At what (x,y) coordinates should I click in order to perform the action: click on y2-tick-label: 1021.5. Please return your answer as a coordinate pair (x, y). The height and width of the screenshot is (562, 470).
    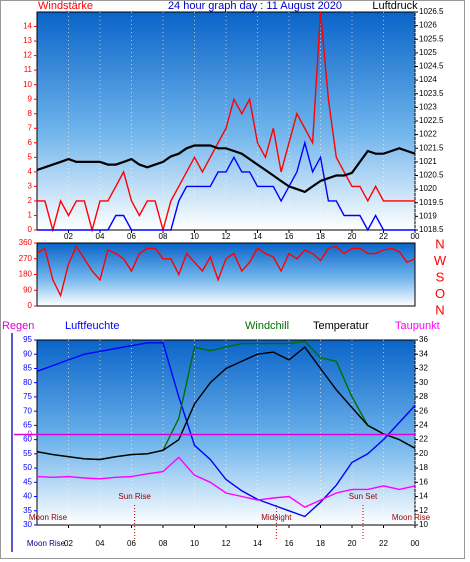
    Looking at the image, I should click on (431, 147).